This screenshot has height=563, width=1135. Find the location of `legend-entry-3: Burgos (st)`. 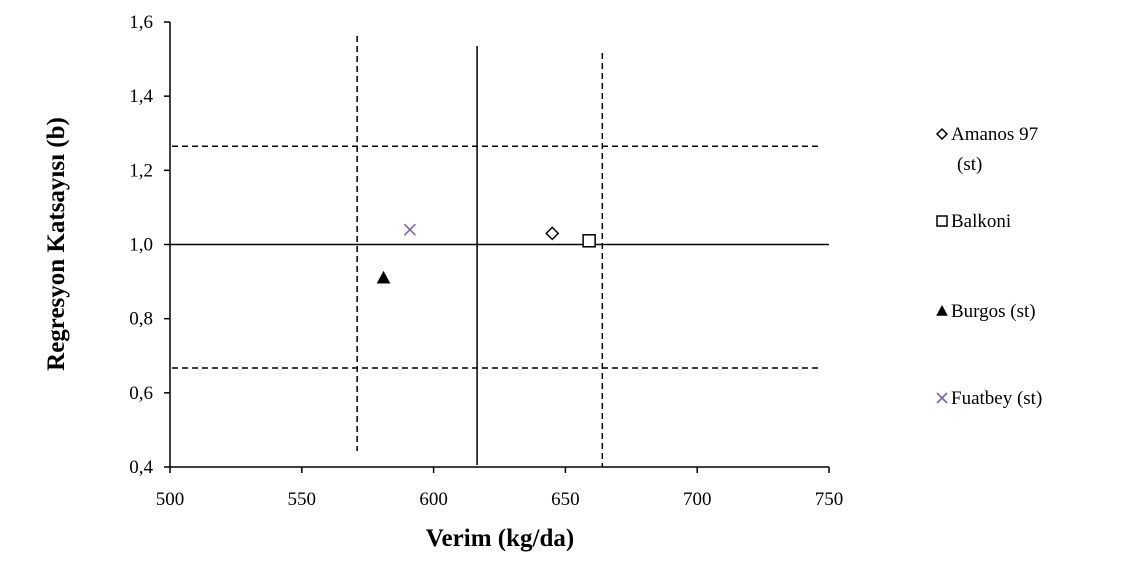

legend-entry-3: Burgos (st) is located at coordinates (986, 311).